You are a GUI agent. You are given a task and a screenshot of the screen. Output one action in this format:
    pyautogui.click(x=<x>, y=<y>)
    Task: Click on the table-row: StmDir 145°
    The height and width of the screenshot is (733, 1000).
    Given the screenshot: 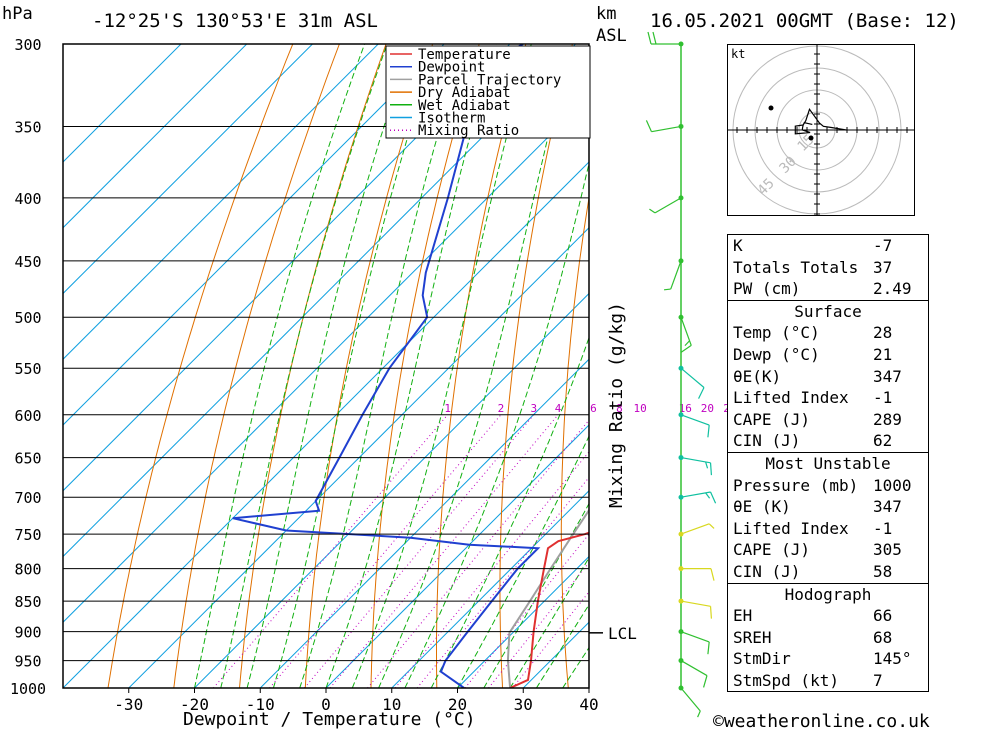 What is the action you would take?
    pyautogui.click(x=822, y=659)
    